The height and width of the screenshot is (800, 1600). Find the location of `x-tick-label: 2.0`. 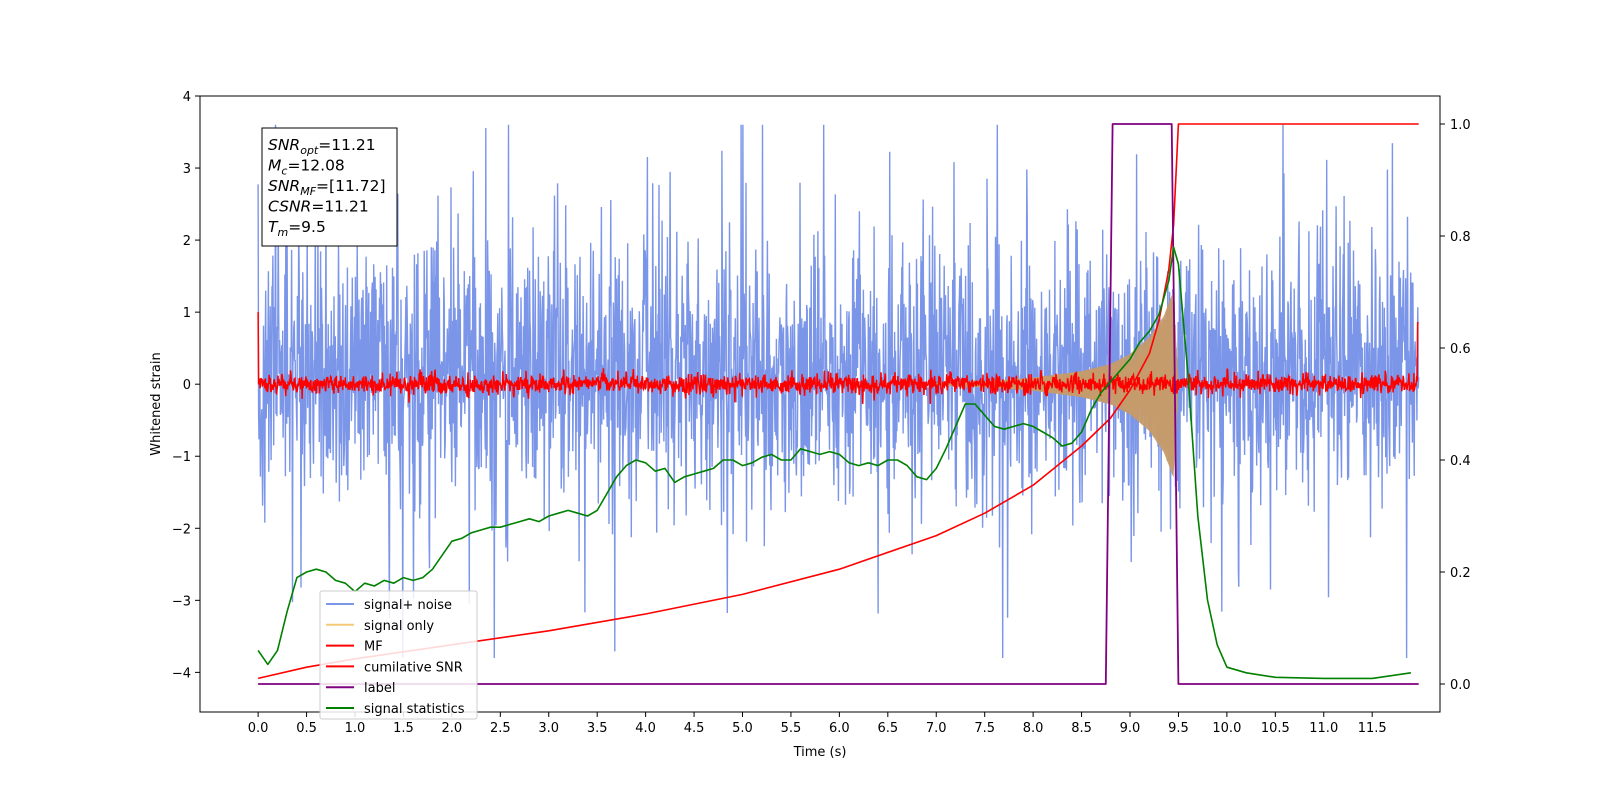

x-tick-label: 2.0 is located at coordinates (452, 728).